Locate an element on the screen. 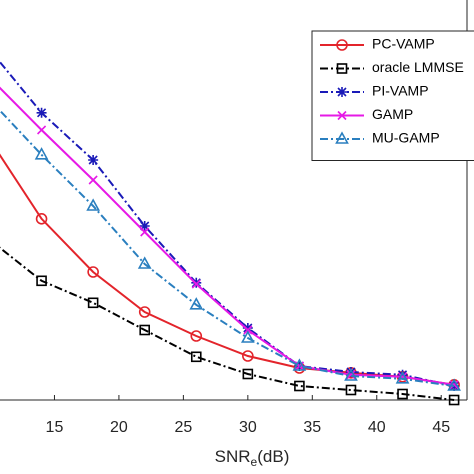 The width and height of the screenshot is (474, 474). x-axis-label: SNRe(dB) is located at coordinates (252, 458).